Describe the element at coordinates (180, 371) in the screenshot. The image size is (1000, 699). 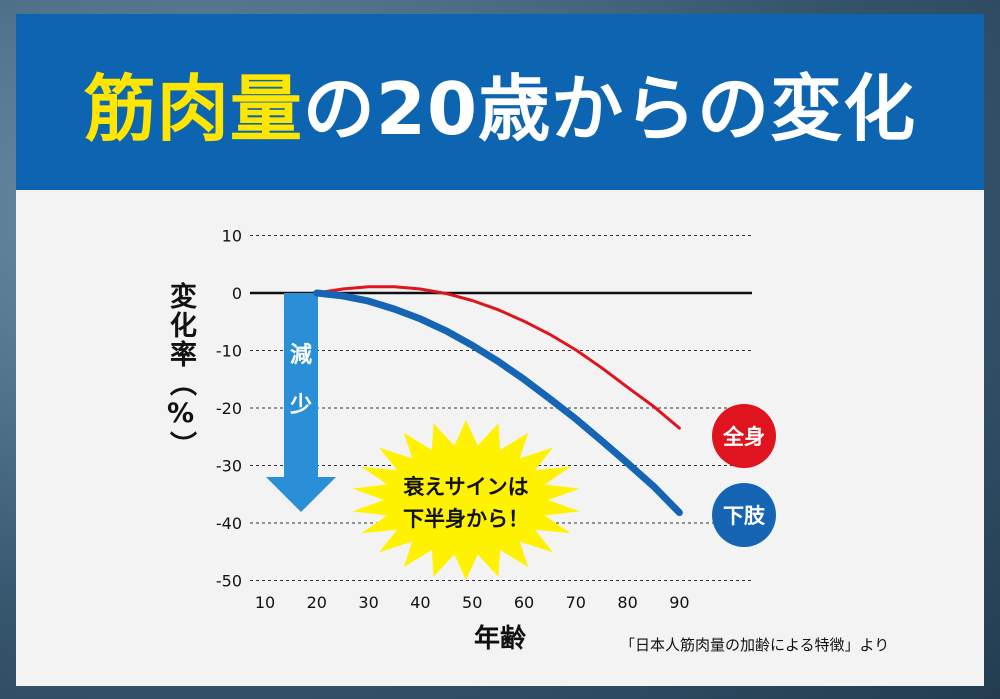
I see `y-axis-label: 変化率（%）` at that location.